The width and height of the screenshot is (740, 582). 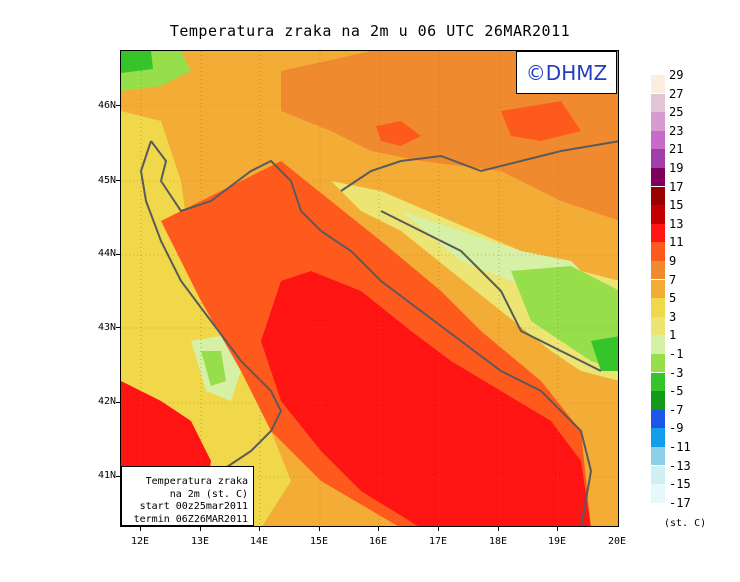 I want to click on legend-level-label: -3, so click(x=676, y=372).